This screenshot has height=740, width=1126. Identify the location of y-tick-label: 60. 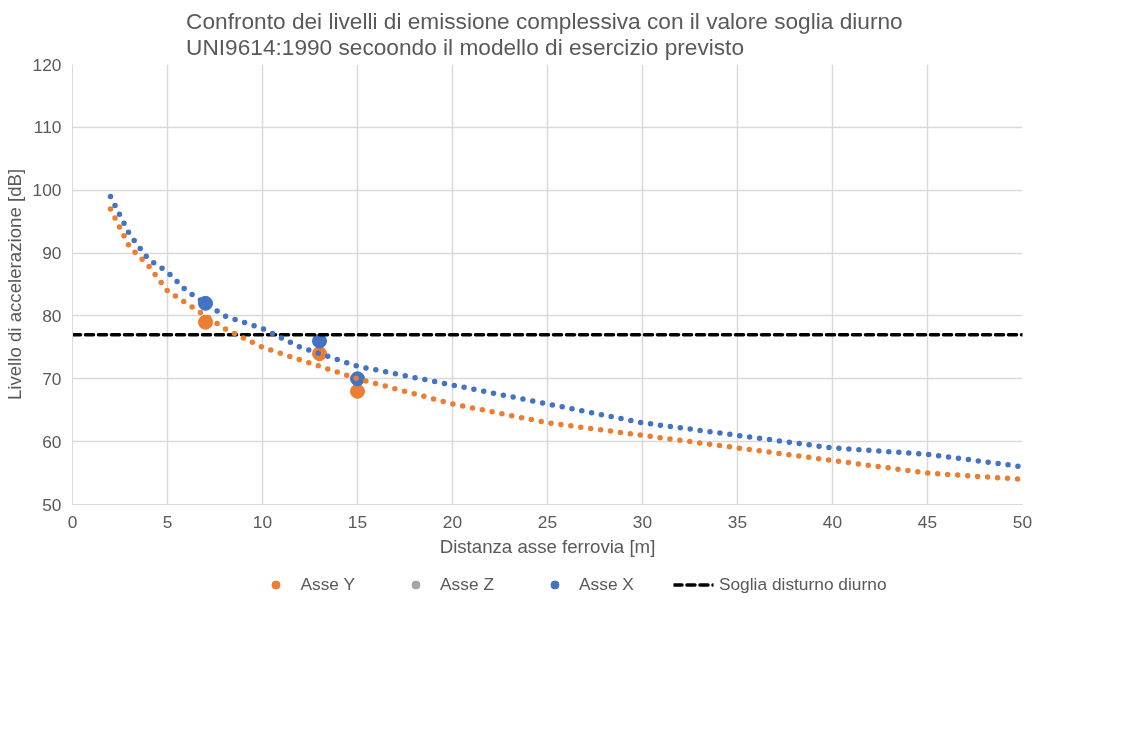
(52, 441).